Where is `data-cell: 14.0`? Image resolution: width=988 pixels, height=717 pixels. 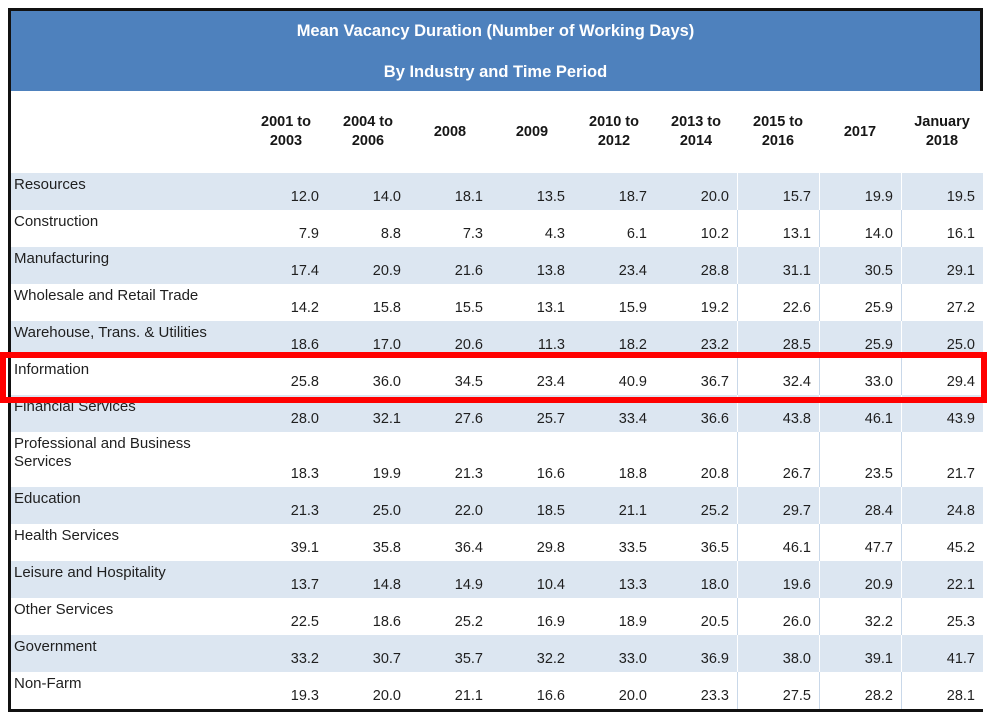 data-cell: 14.0 is located at coordinates (860, 228).